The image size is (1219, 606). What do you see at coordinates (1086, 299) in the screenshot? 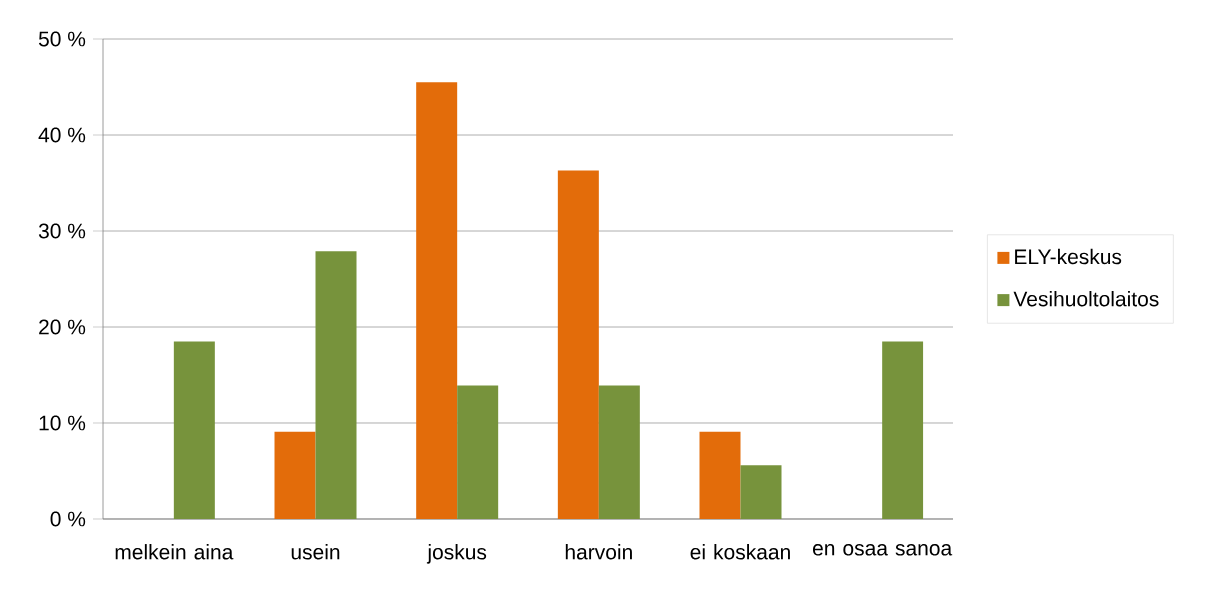
I see `legend-label: Vesihuoltolaitos` at bounding box center [1086, 299].